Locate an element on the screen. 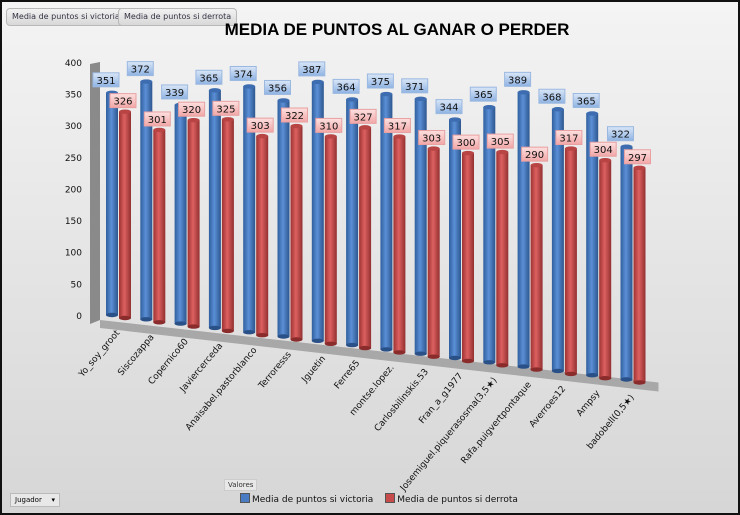 Image resolution: width=740 pixels, height=515 pixels. data-label: 310 is located at coordinates (328, 126).